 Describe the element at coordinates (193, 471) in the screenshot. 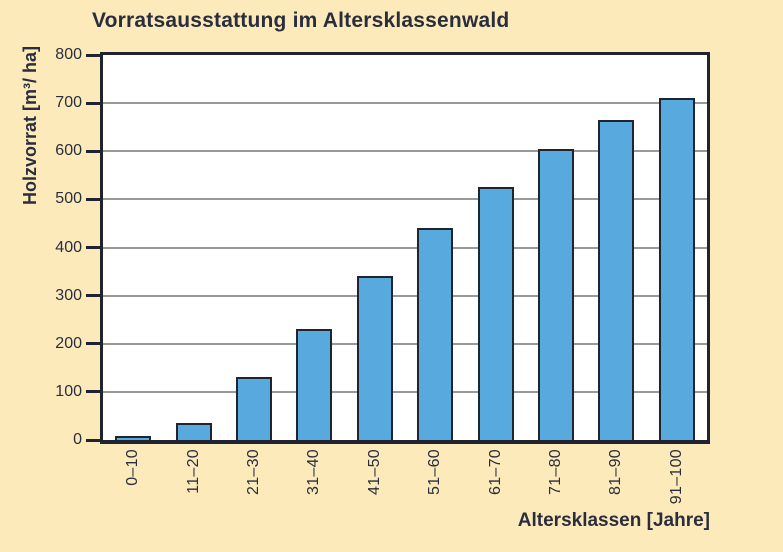

I see `x-tick-label: 11–20` at that location.